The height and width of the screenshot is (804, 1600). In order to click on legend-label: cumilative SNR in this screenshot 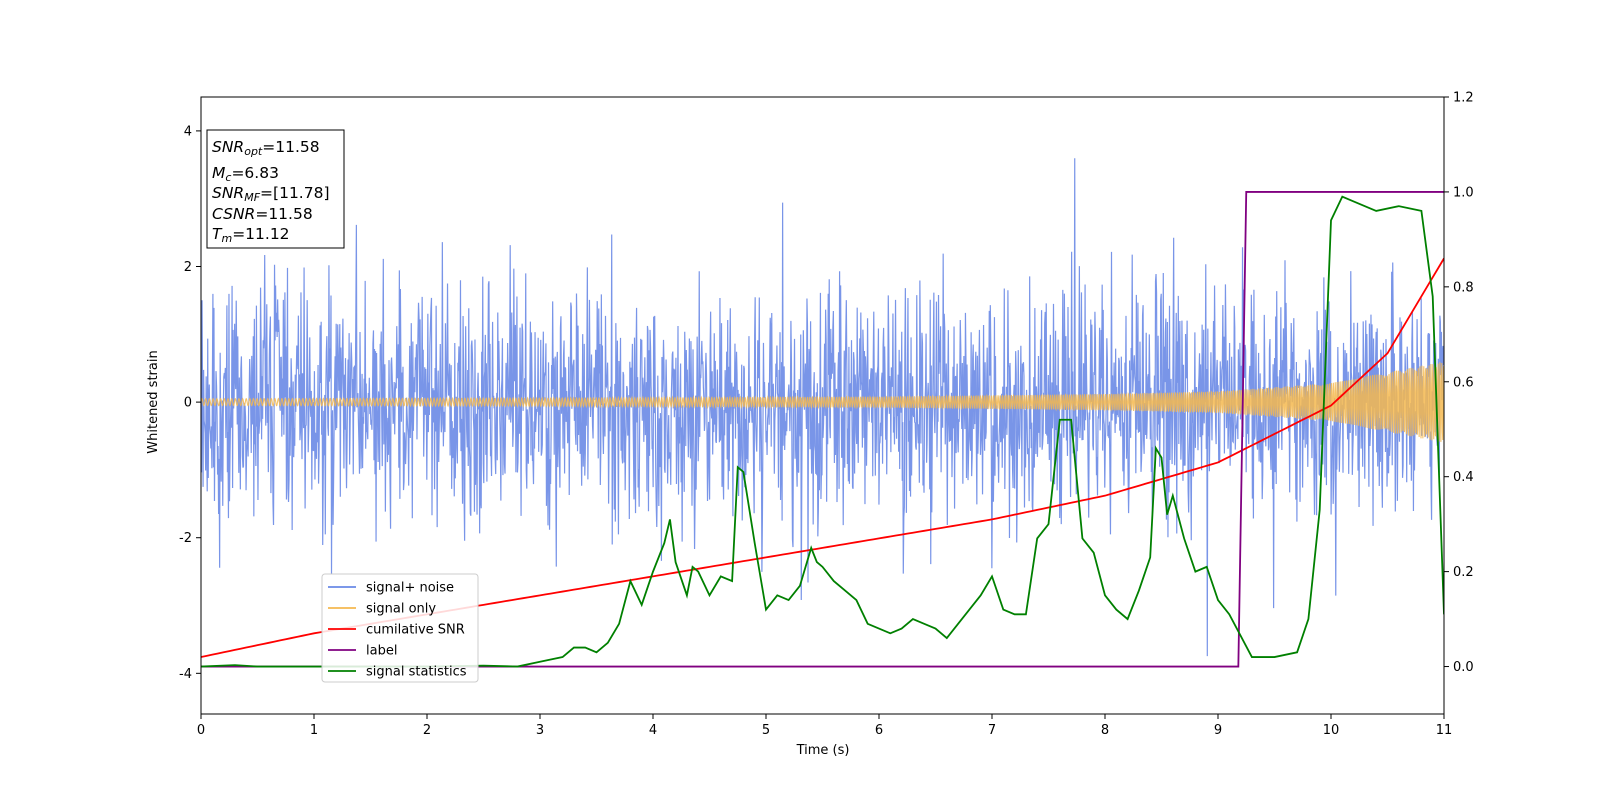, I will do `click(415, 630)`.